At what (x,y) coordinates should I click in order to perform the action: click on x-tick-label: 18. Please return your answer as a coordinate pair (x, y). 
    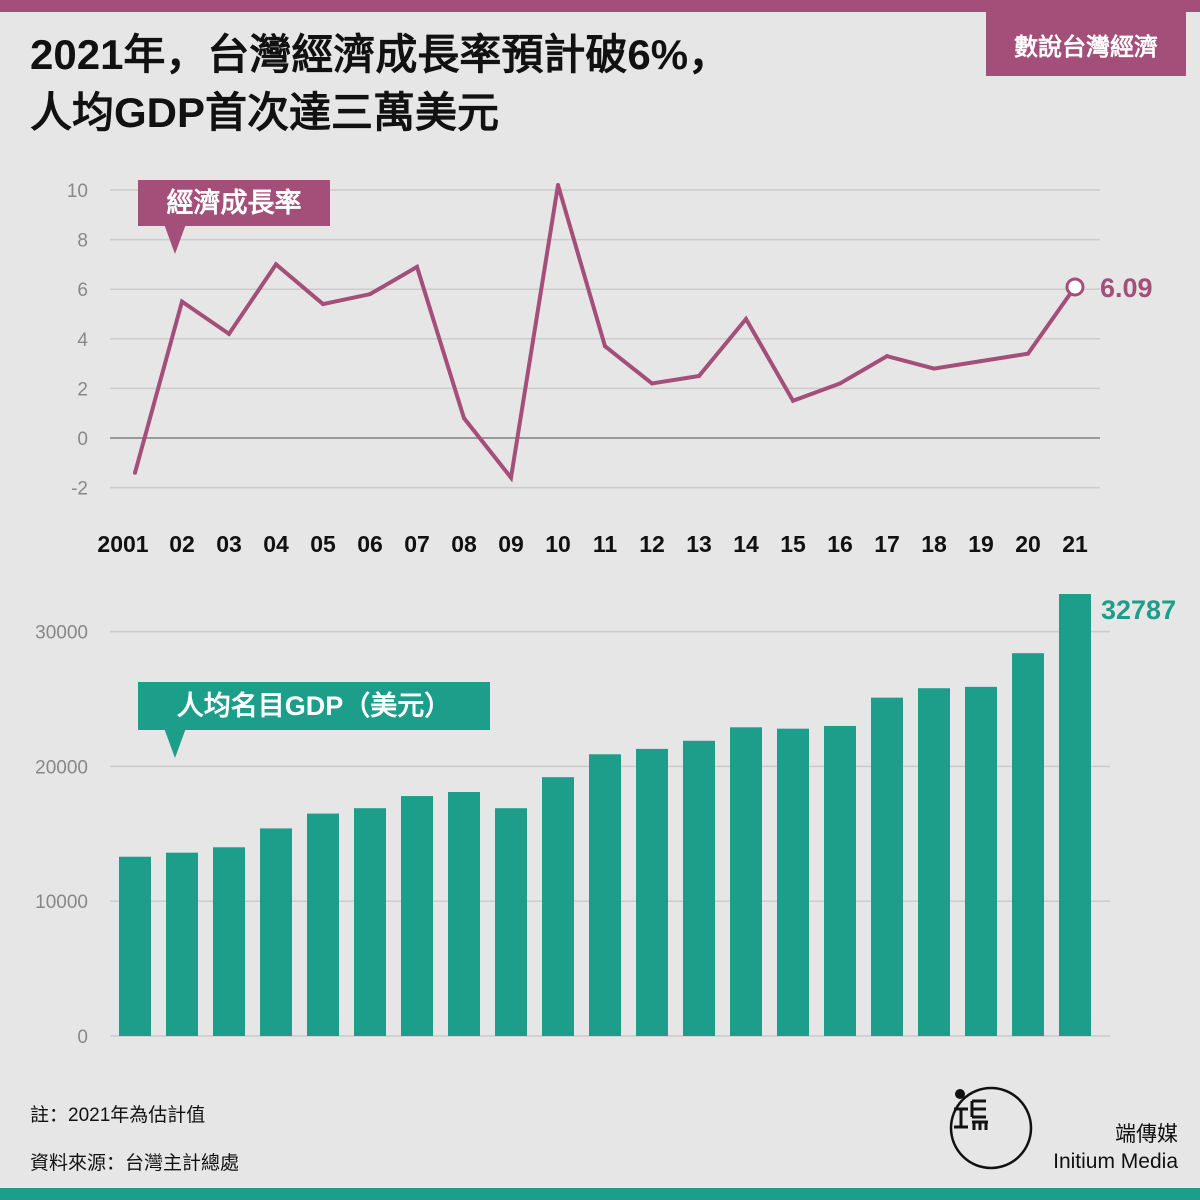
    Looking at the image, I should click on (934, 544).